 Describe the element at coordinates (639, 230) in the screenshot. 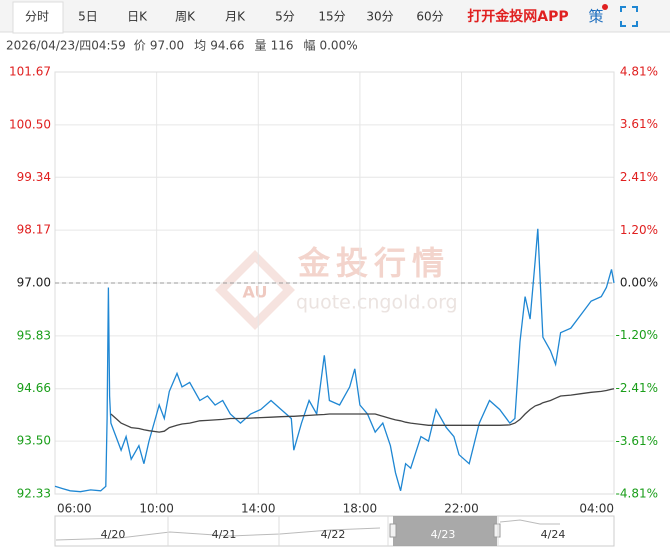

I see `y2-tick-label: 1.20%` at that location.